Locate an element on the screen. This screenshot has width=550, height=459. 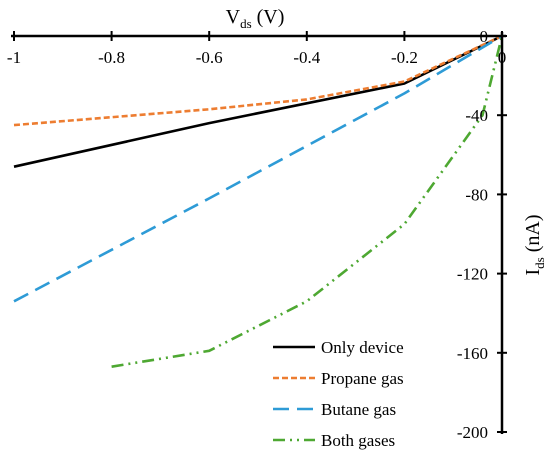
x-tick-label: -0.8 is located at coordinates (111, 57).